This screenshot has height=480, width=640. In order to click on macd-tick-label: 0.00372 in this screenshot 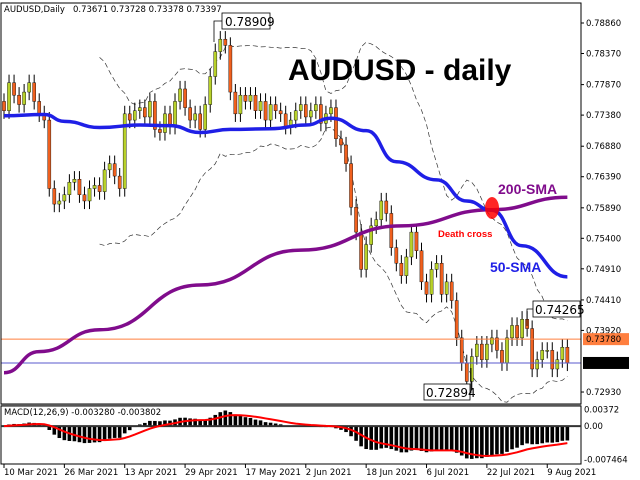, I will do `click(601, 410)`.